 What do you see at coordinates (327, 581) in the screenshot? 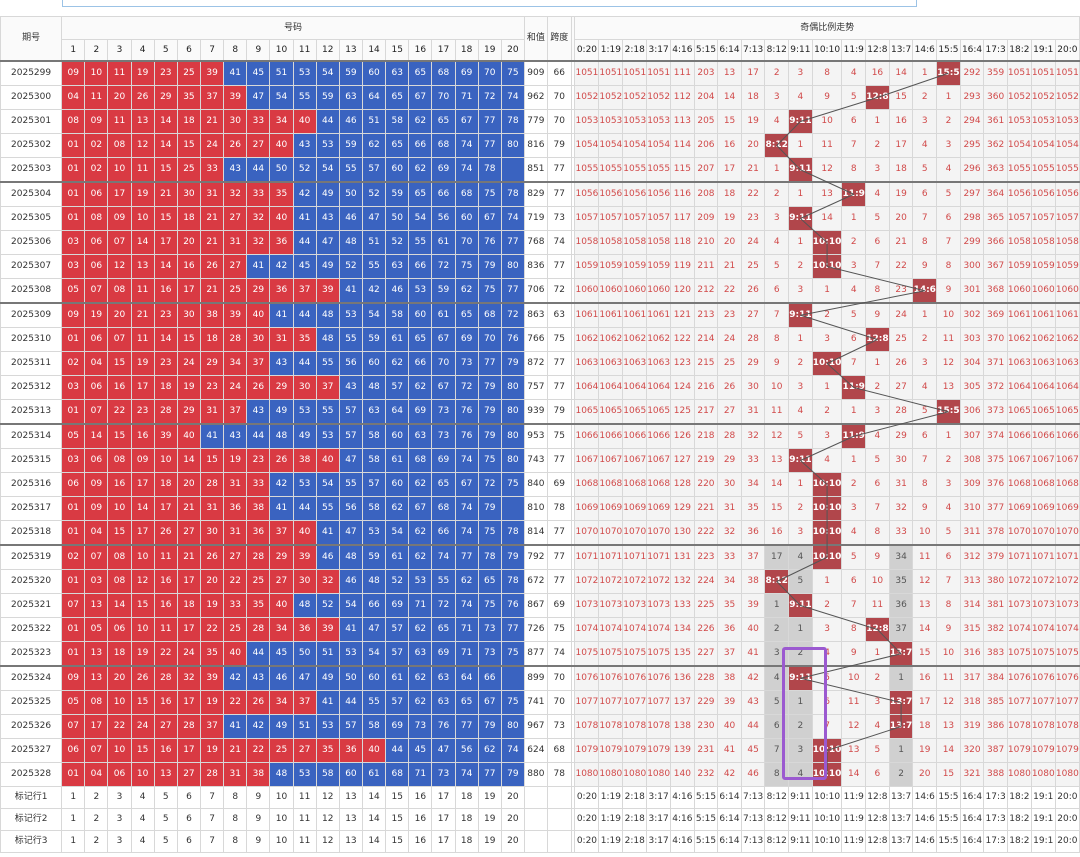
I see `number-ball: 32` at bounding box center [327, 581].